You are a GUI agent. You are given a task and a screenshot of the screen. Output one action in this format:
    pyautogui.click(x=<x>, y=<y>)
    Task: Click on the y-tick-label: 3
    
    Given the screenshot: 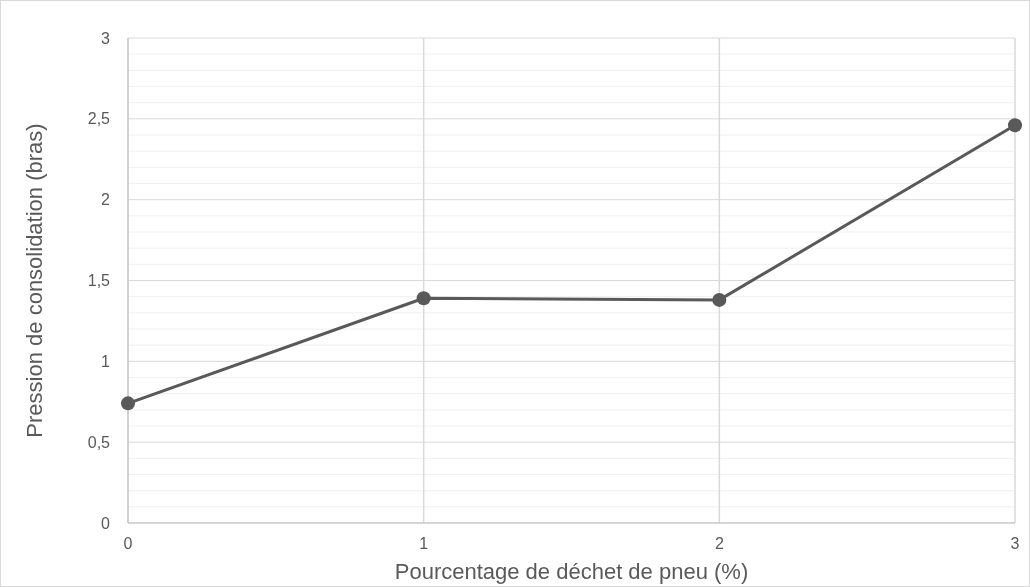 What is the action you would take?
    pyautogui.click(x=106, y=38)
    